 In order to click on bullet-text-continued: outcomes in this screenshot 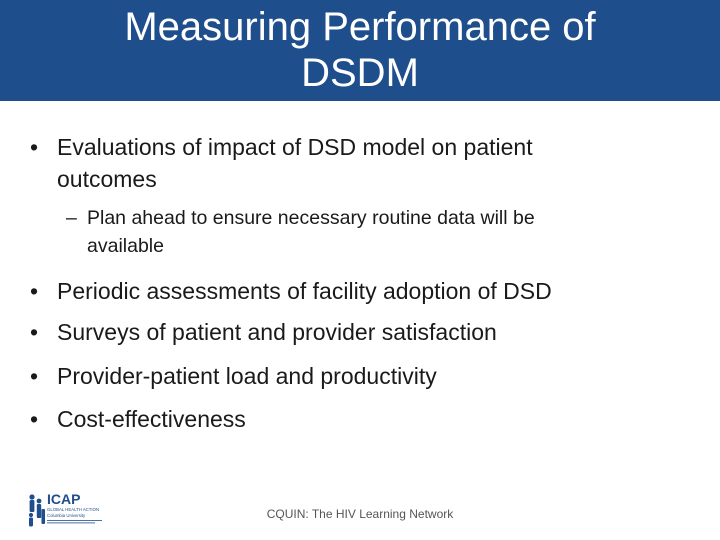, I will do `click(107, 179)`.